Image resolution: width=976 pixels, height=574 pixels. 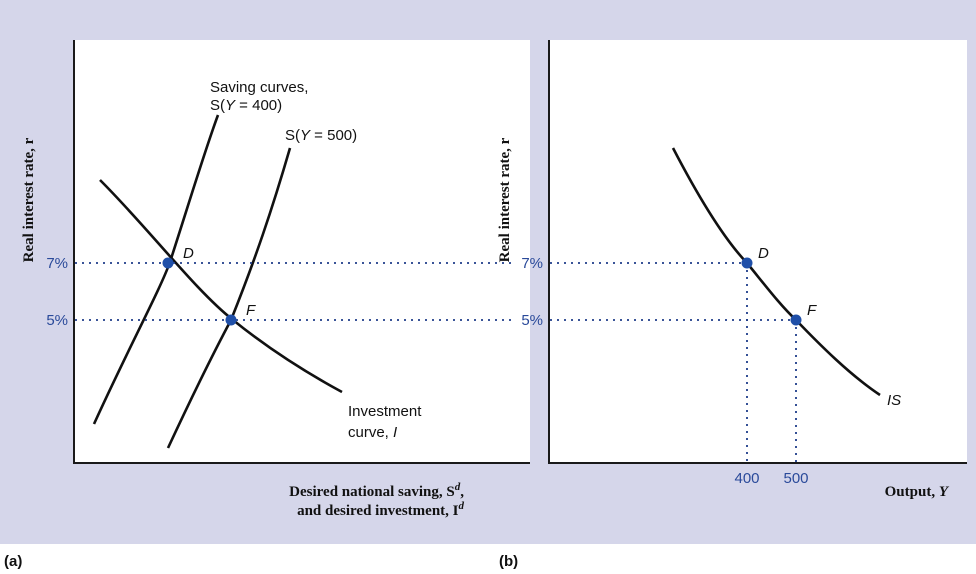 I want to click on y-tick-label-a: 7%, so click(x=57, y=263).